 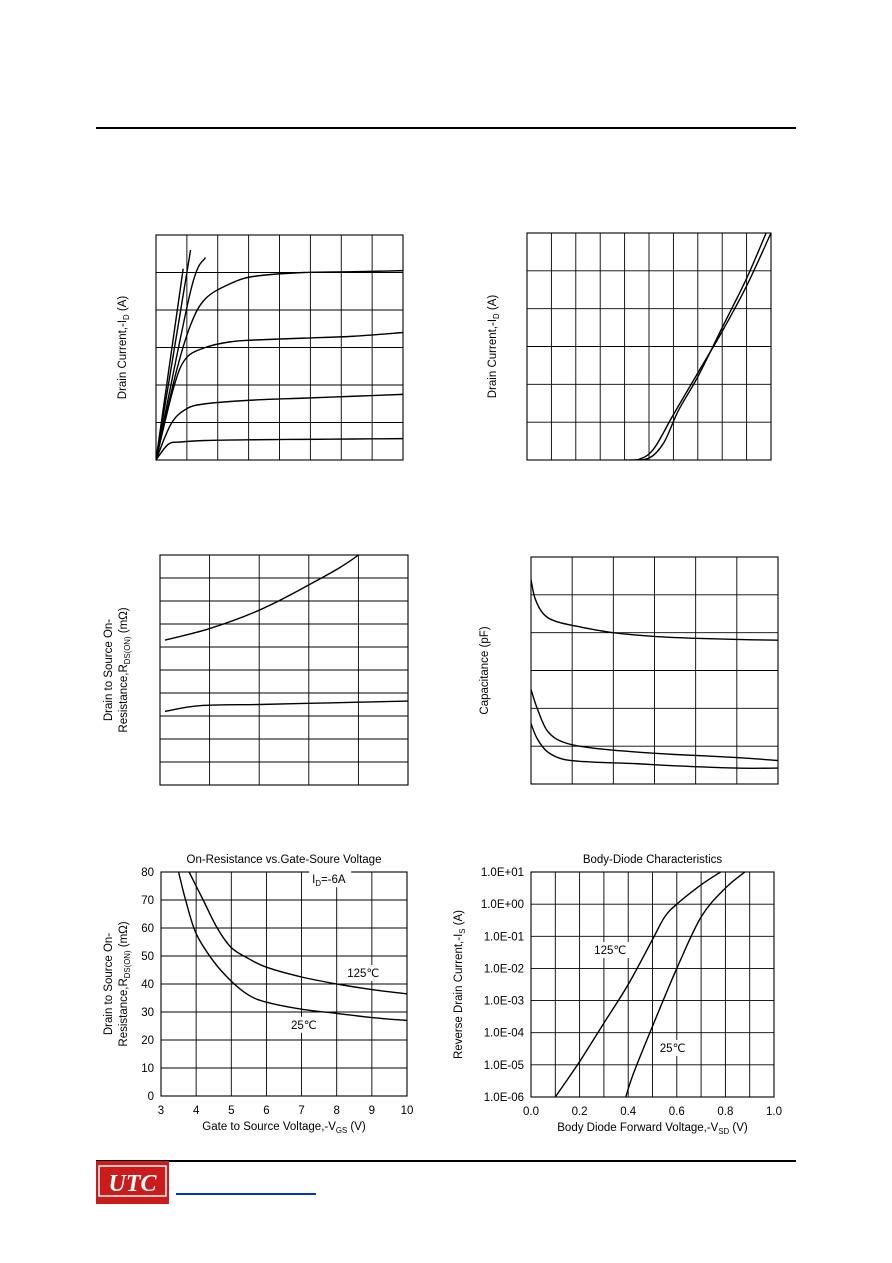 What do you see at coordinates (161, 1111) in the screenshot?
I see `x-tick-label: 3` at bounding box center [161, 1111].